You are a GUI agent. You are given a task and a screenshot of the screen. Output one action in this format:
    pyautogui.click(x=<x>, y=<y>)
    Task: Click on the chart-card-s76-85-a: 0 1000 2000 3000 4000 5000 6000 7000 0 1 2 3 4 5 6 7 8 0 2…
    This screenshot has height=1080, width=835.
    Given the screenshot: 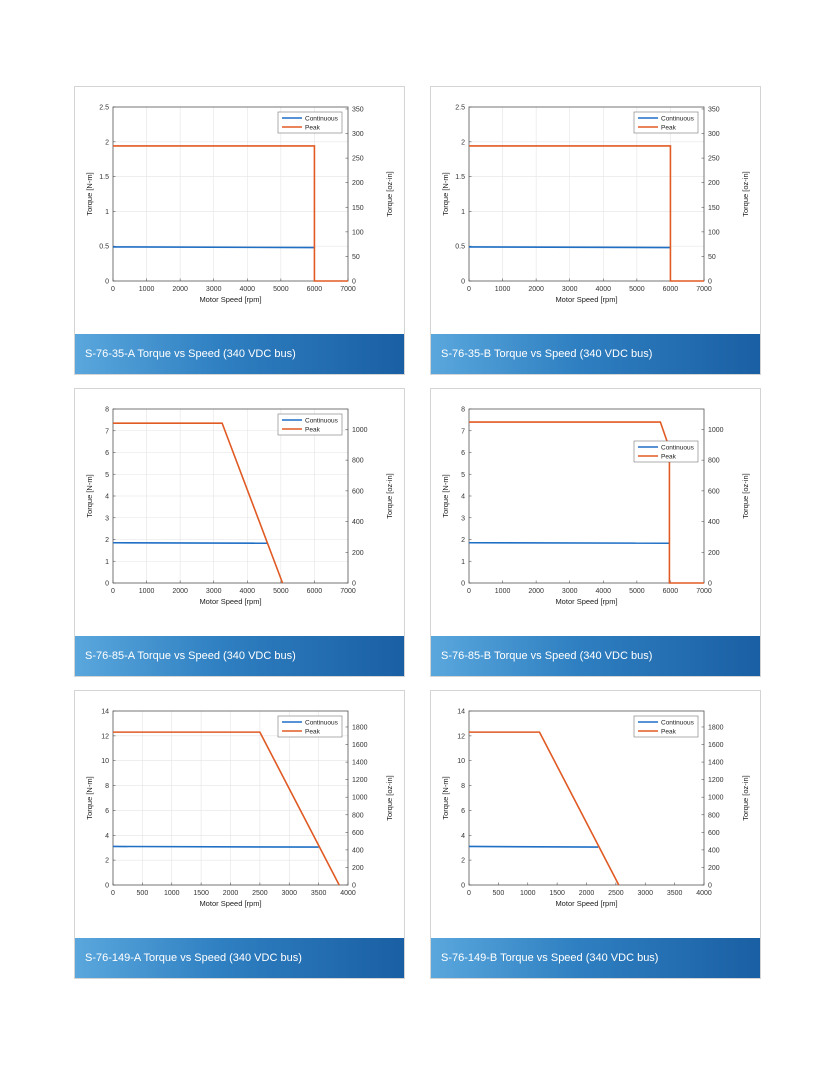 What is the action you would take?
    pyautogui.click(x=239, y=532)
    